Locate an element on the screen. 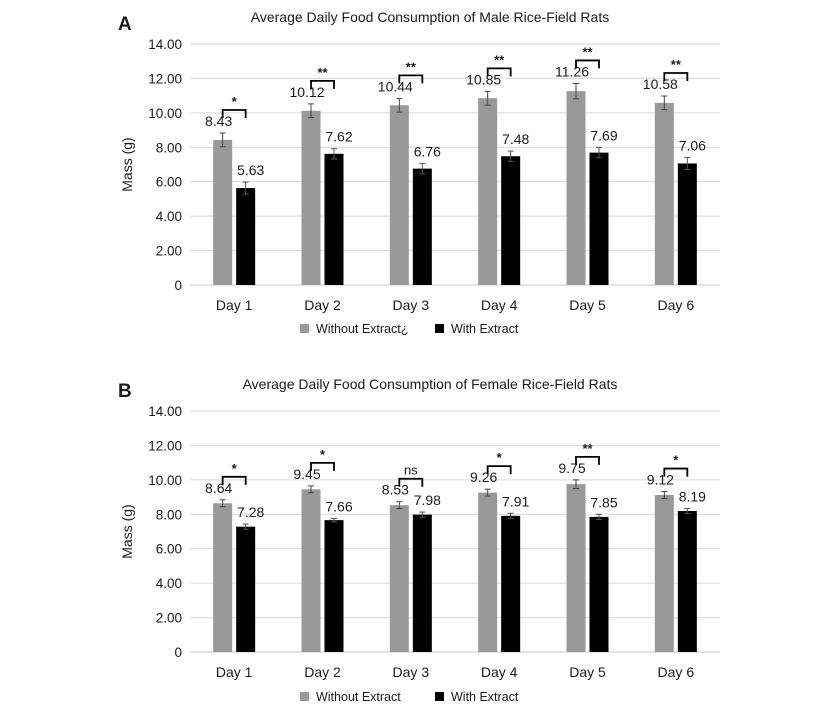  legend-label: Without Extract¿ is located at coordinates (362, 329).